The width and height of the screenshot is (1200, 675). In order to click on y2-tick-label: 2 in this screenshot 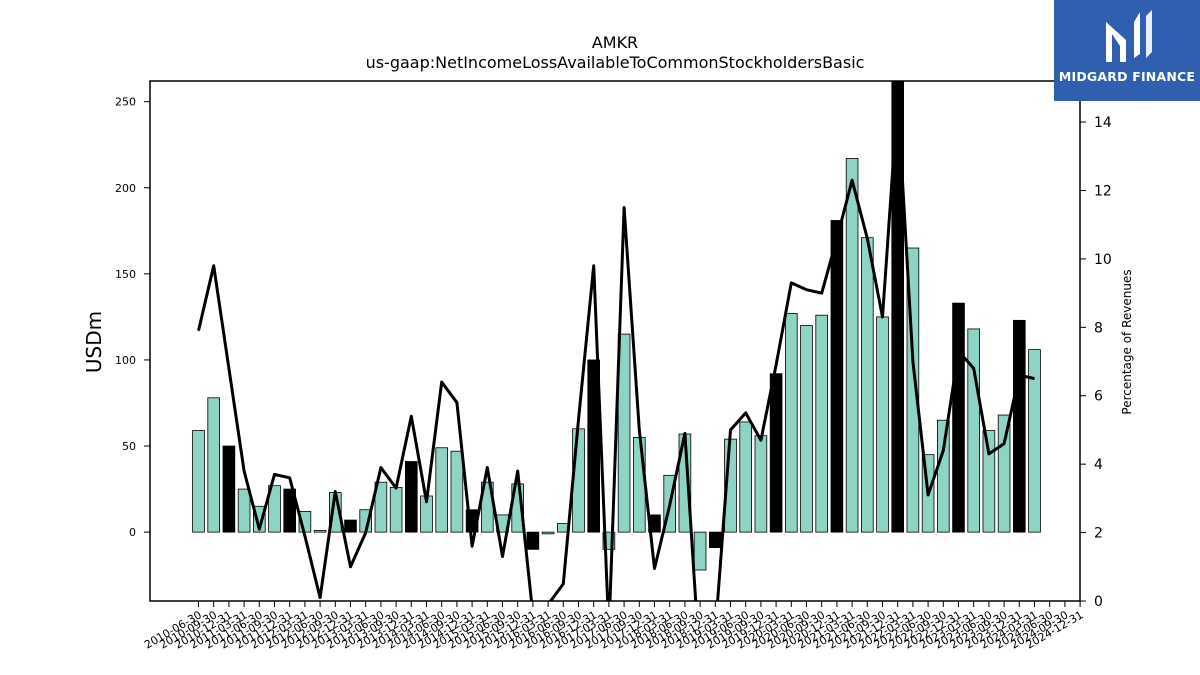, I will do `click(1098, 534)`.